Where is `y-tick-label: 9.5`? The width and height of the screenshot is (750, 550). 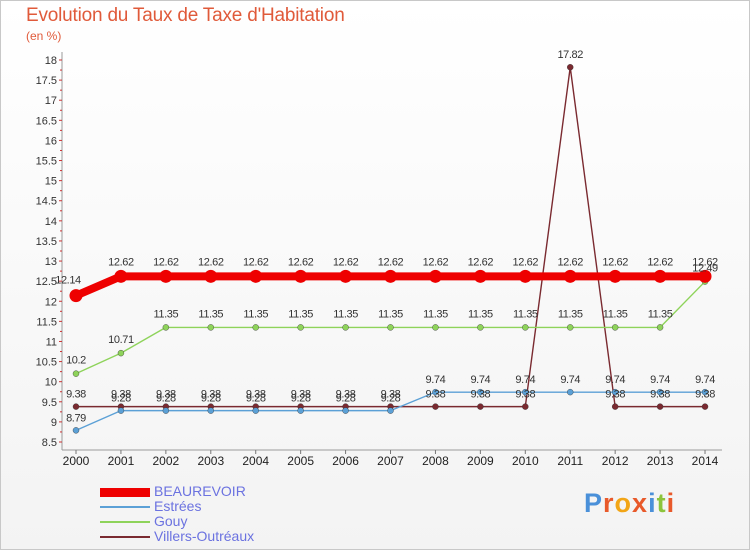
y-tick-label: 9.5 is located at coordinates (49, 403).